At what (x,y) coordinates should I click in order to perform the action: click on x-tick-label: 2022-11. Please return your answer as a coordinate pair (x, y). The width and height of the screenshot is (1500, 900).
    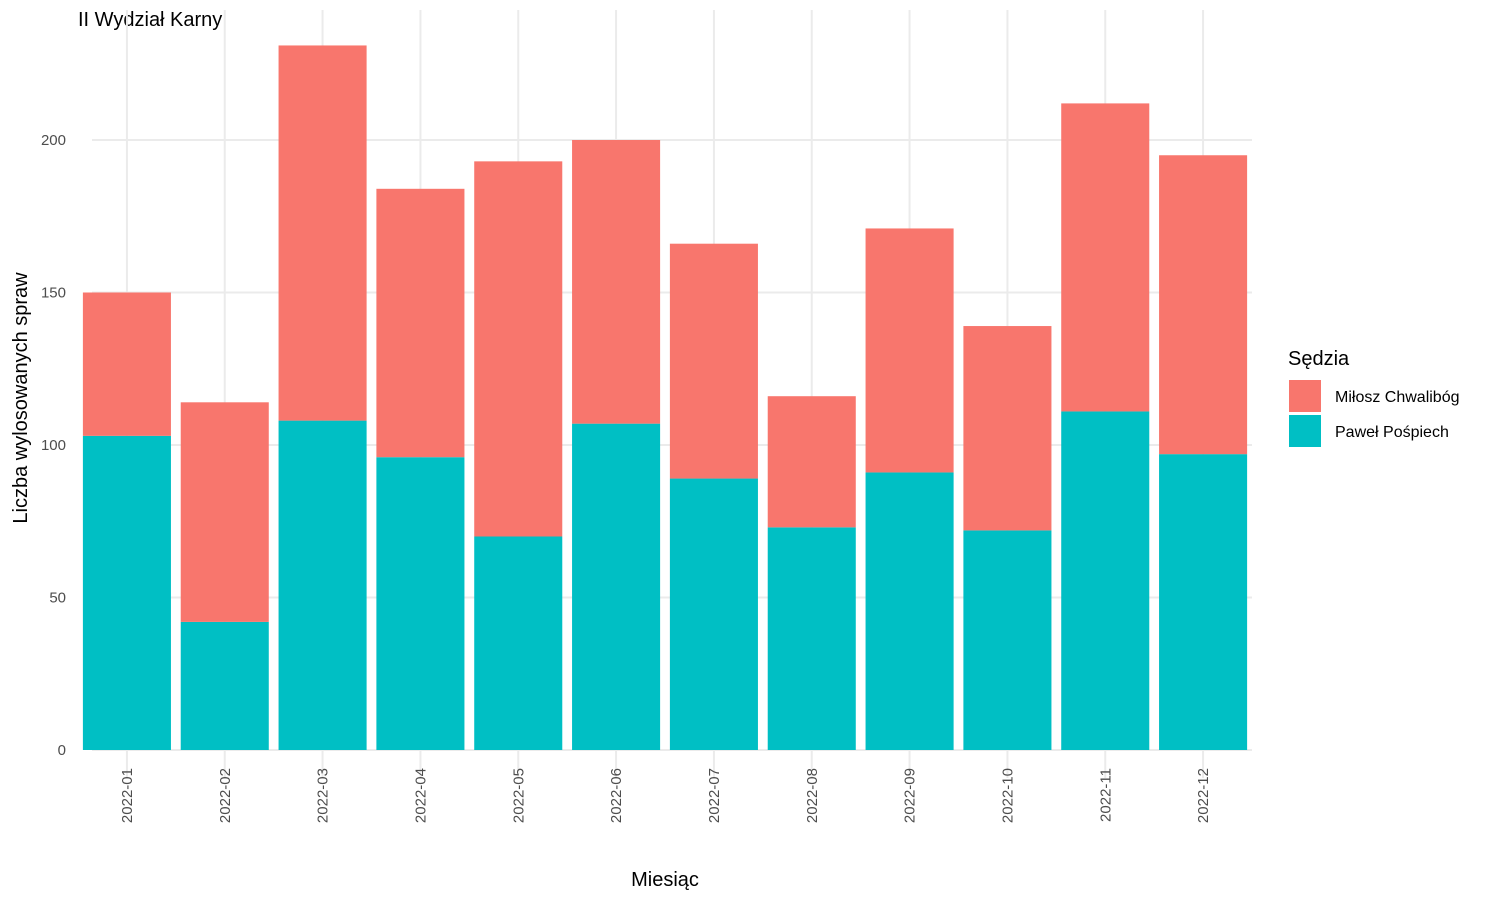
    Looking at the image, I should click on (1105, 795).